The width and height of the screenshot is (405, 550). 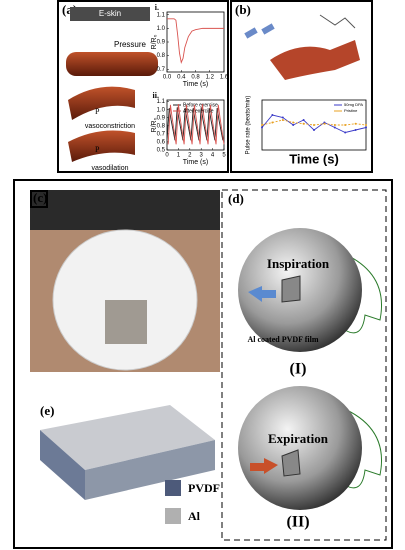 I want to click on panel-label: (c), so click(x=40, y=197).